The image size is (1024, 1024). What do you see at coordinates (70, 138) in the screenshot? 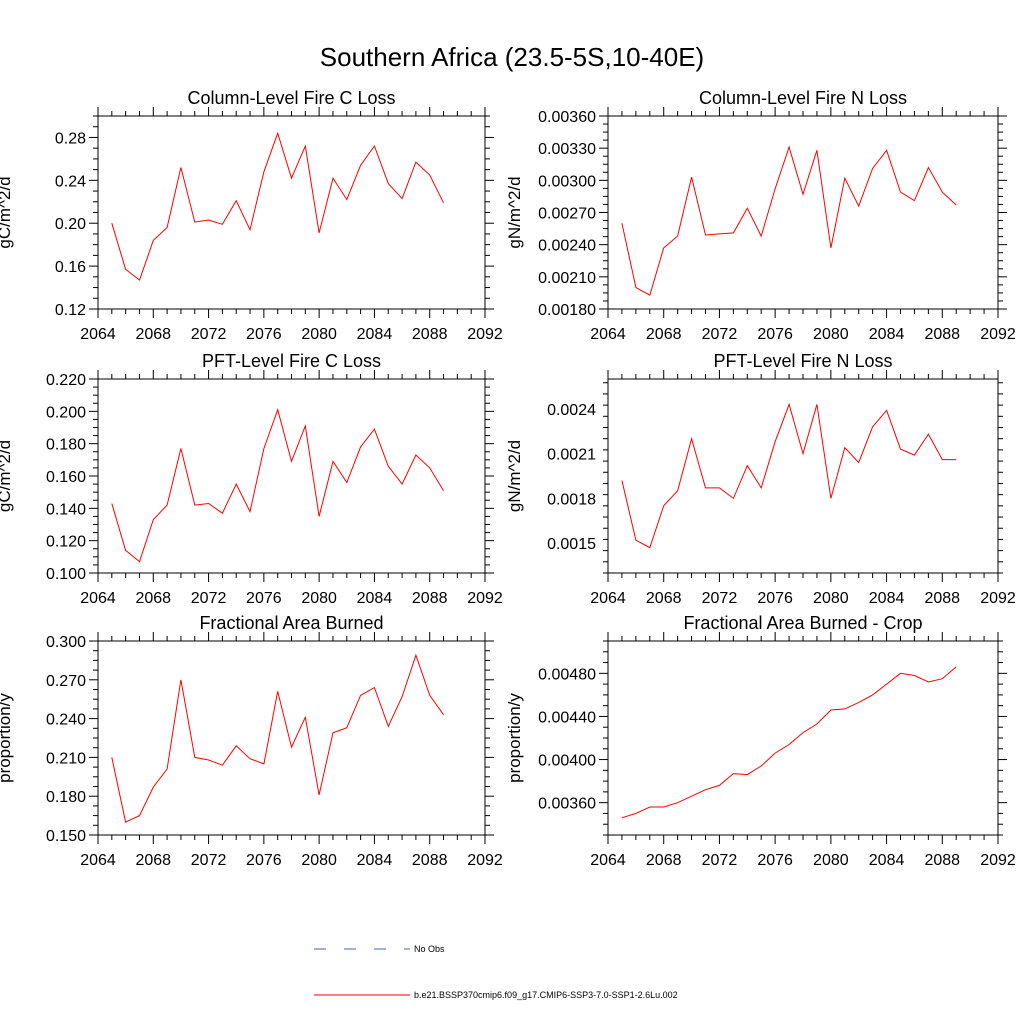
I see `y-tick-label: 0.28` at bounding box center [70, 138].